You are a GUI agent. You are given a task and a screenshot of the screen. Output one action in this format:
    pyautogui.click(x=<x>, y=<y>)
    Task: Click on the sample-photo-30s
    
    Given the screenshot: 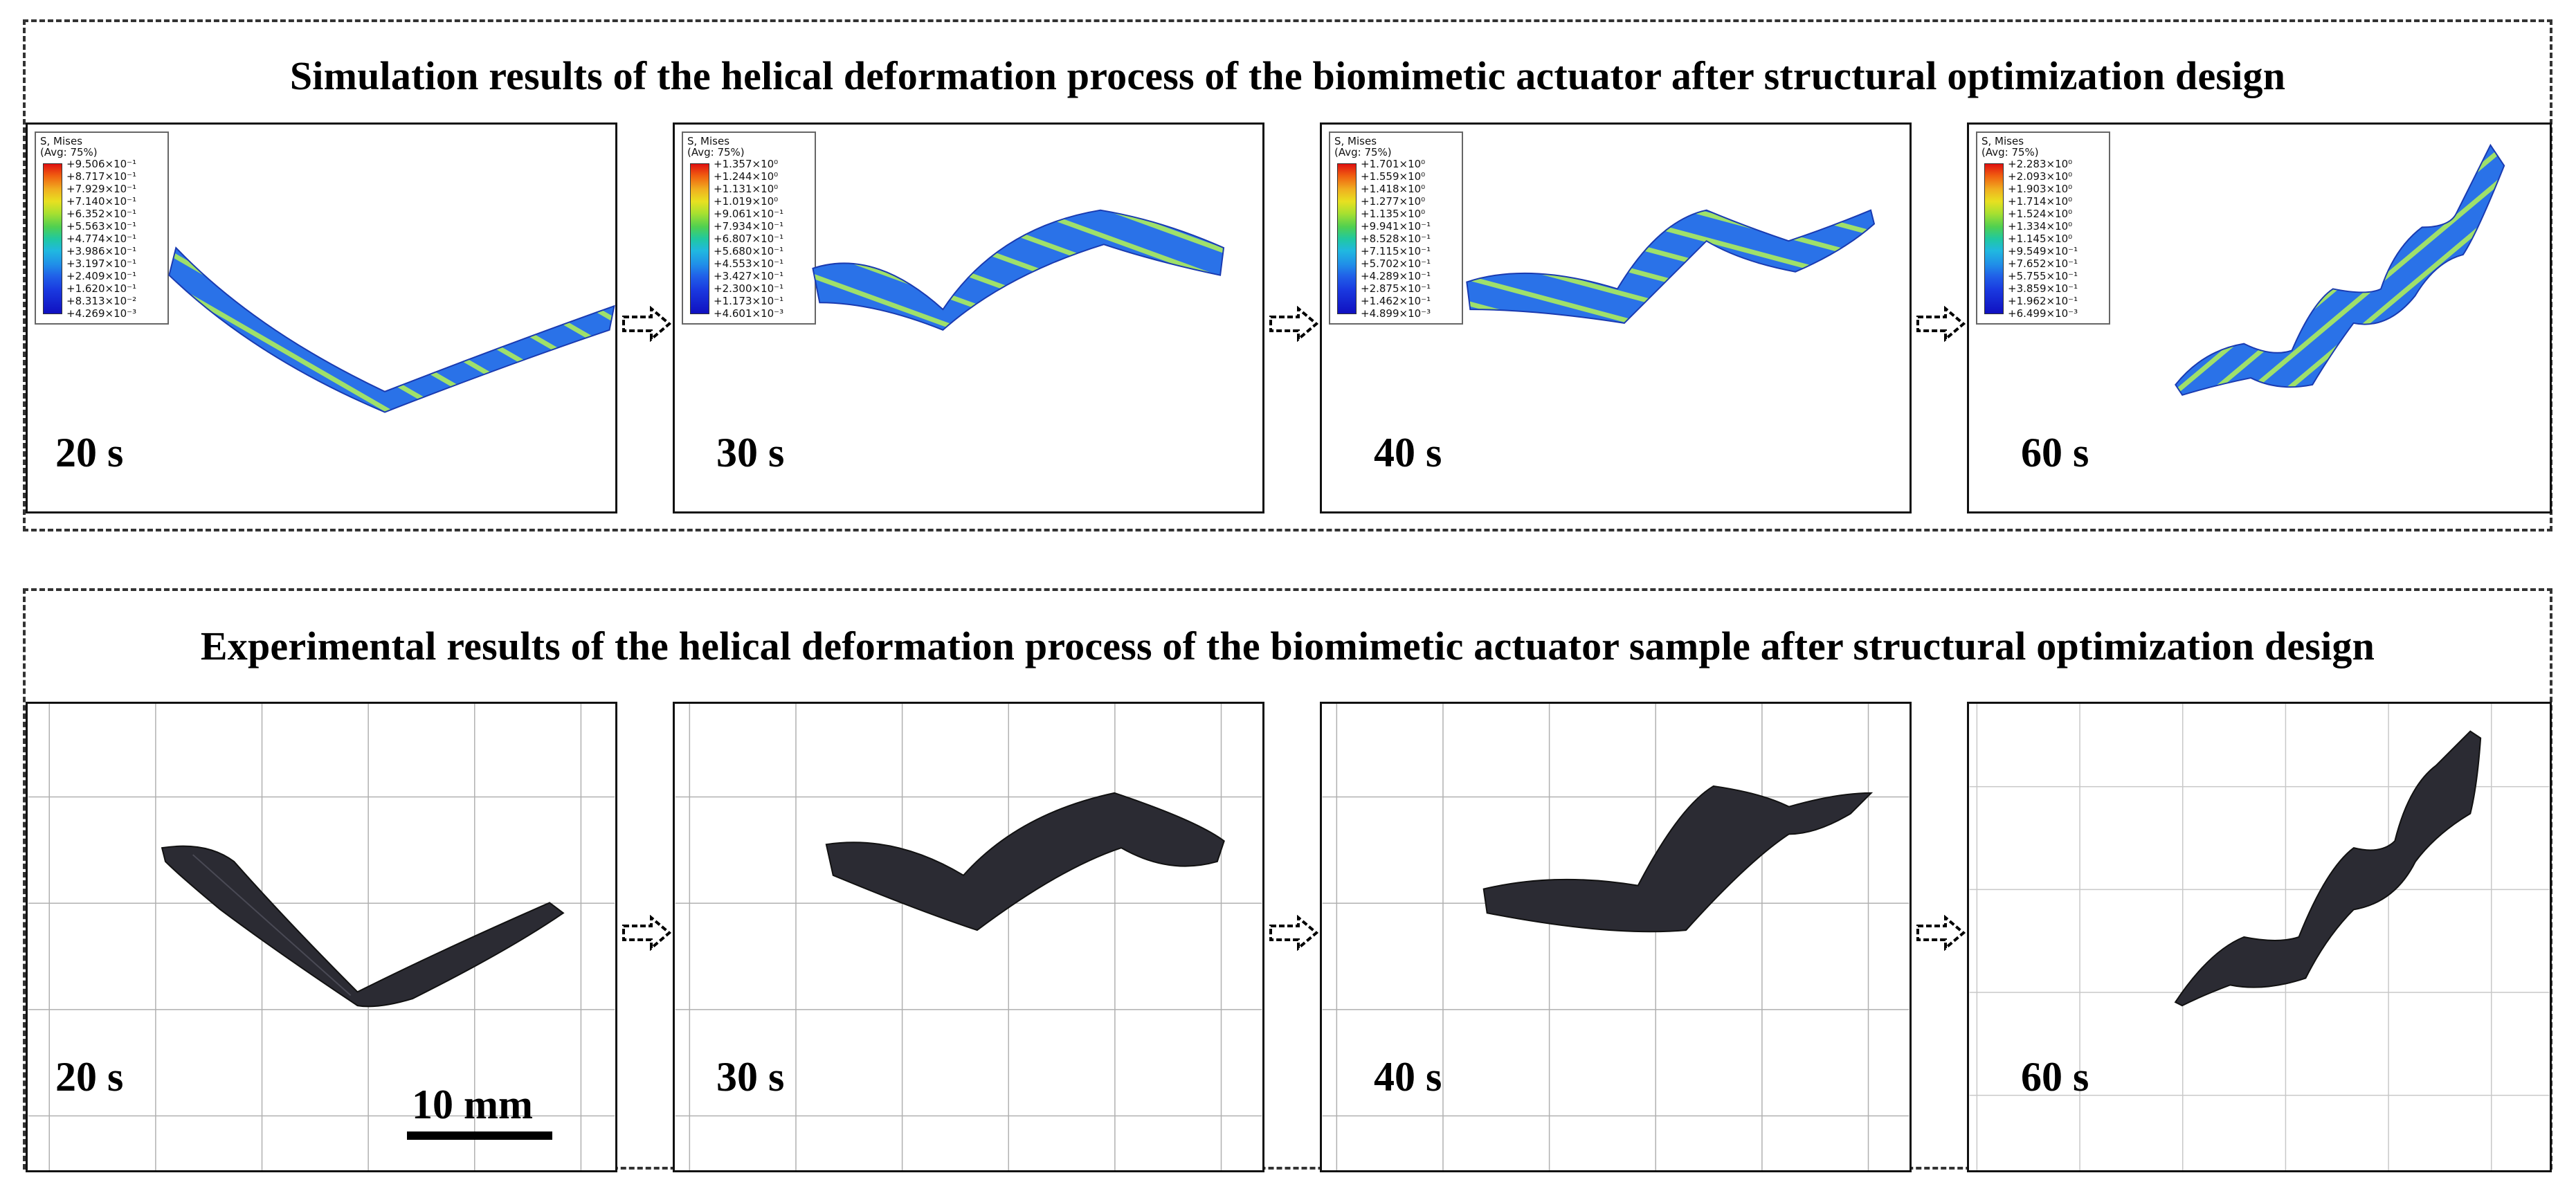 What is the action you would take?
    pyautogui.click(x=968, y=937)
    